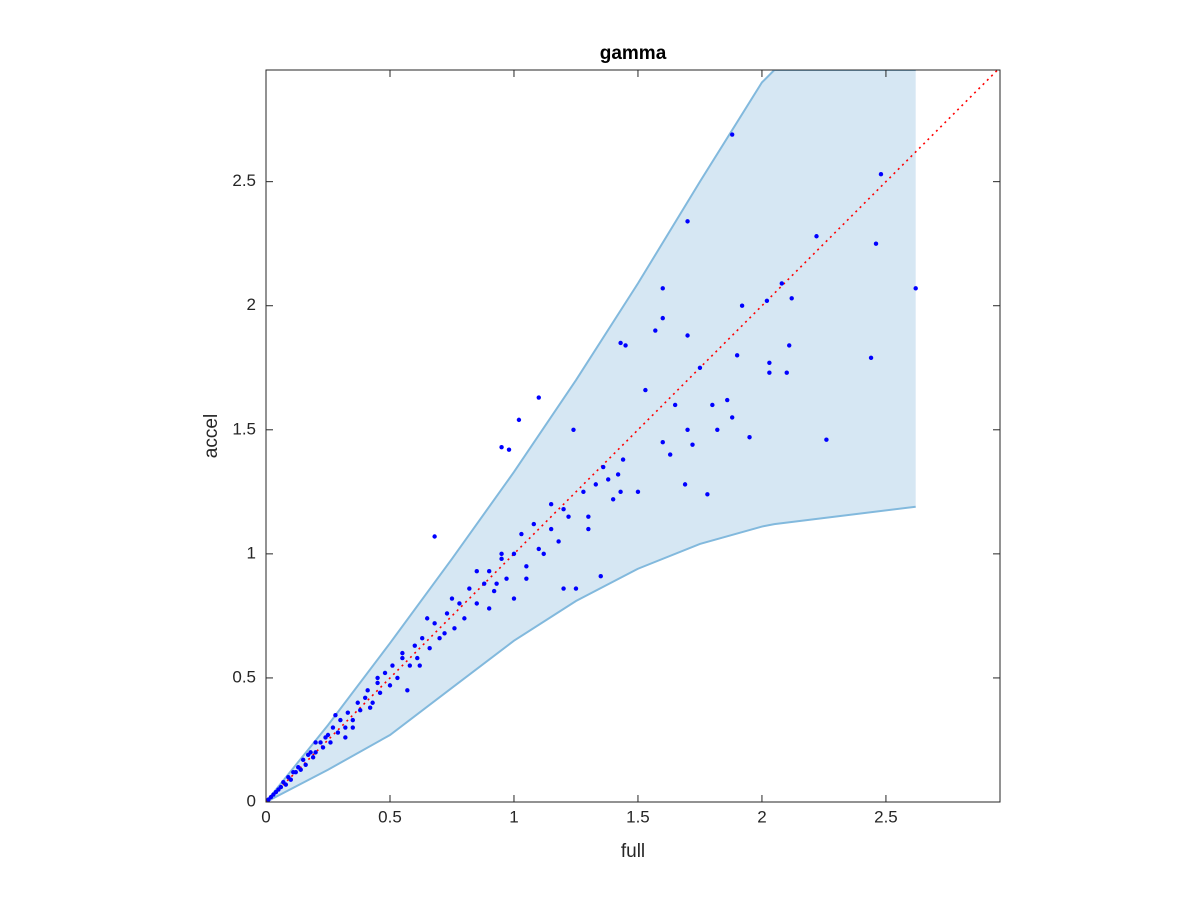 This screenshot has height=905, width=1200. I want to click on chart-title: gamma, so click(633, 53).